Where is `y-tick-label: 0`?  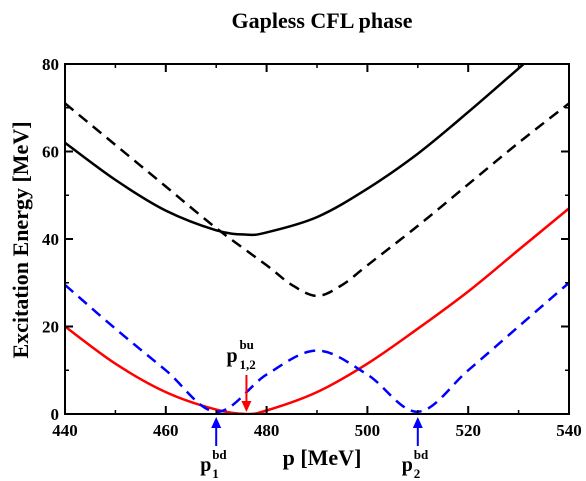
y-tick-label: 0 is located at coordinates (55, 414).